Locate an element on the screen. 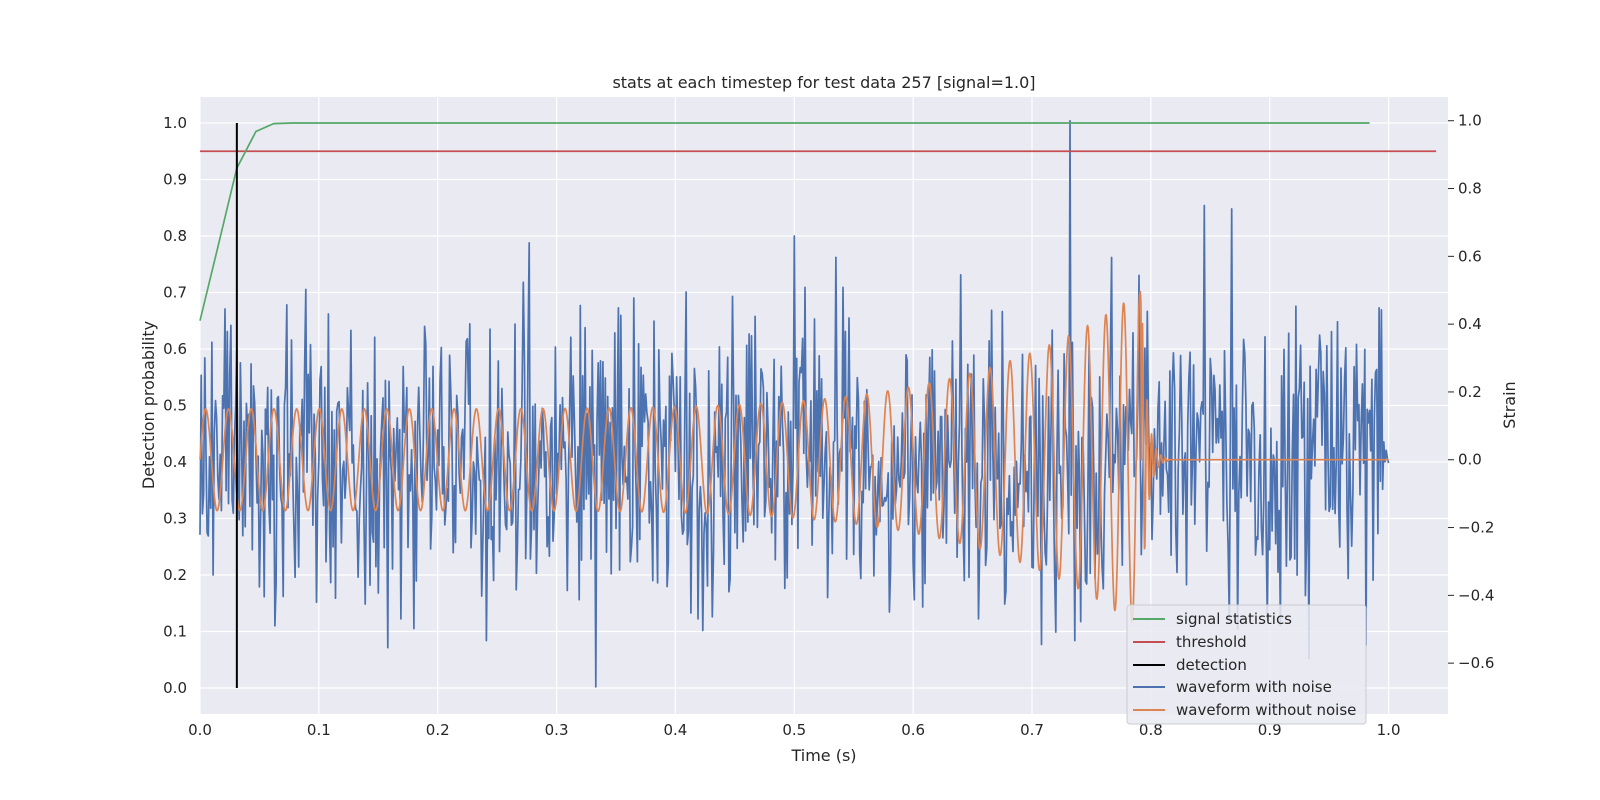 The width and height of the screenshot is (1600, 800). x-tick-label: 0.3 is located at coordinates (557, 730).